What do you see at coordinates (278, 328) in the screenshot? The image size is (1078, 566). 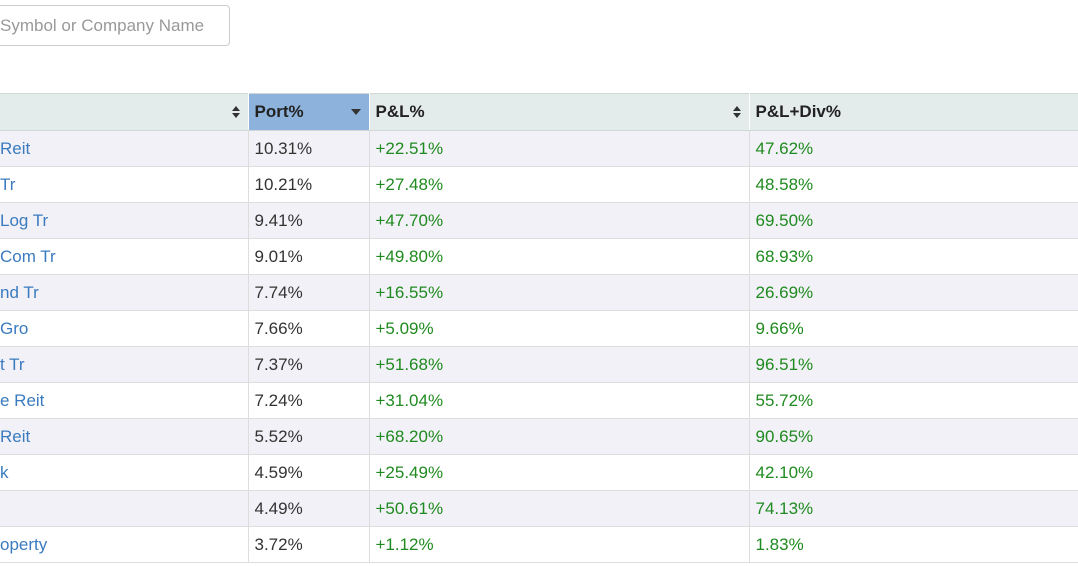 I see `port-percent: 7.66%` at bounding box center [278, 328].